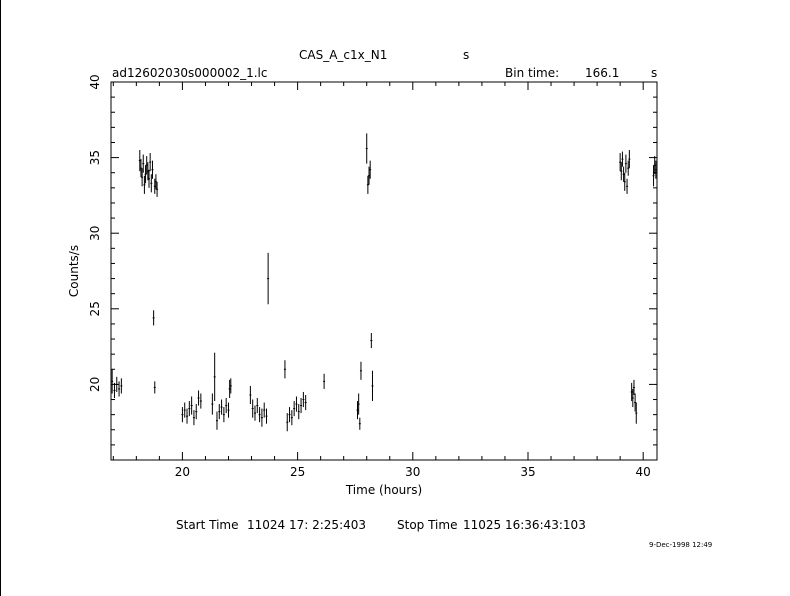  I want to click on stop-time-value: 11025 16:36:43:103, so click(524, 525).